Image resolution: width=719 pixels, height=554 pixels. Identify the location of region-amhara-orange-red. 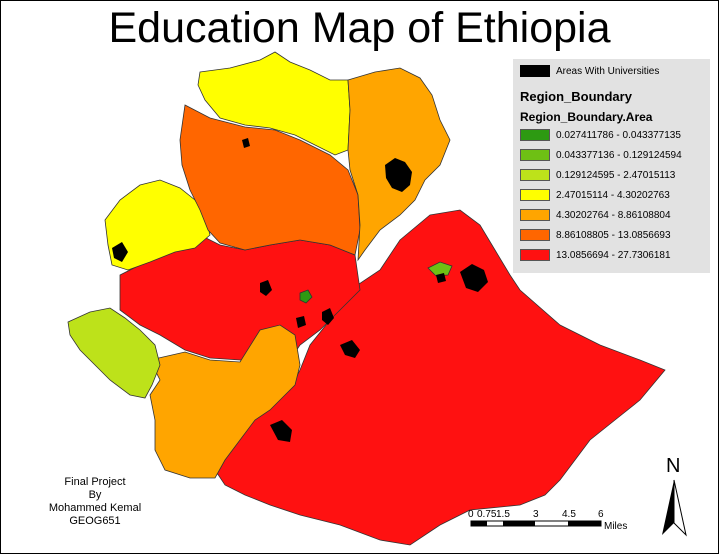
(270, 180).